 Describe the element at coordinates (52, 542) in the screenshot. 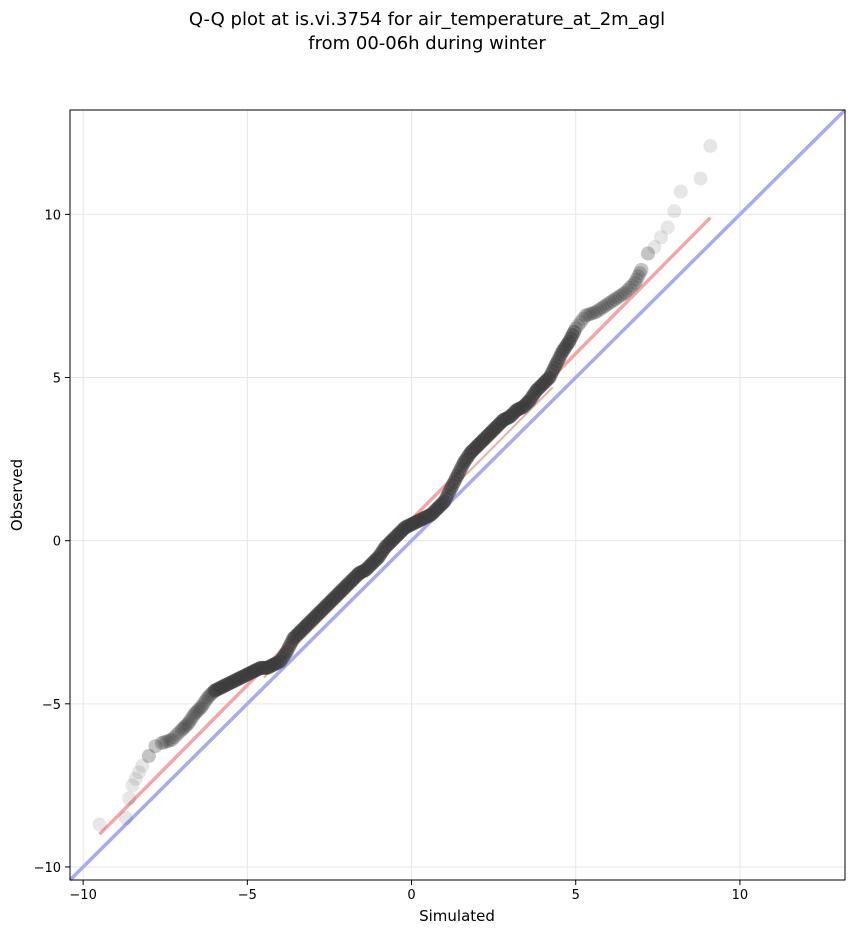

I see `y-axis-ticks: −10 −5 0 5 10` at that location.